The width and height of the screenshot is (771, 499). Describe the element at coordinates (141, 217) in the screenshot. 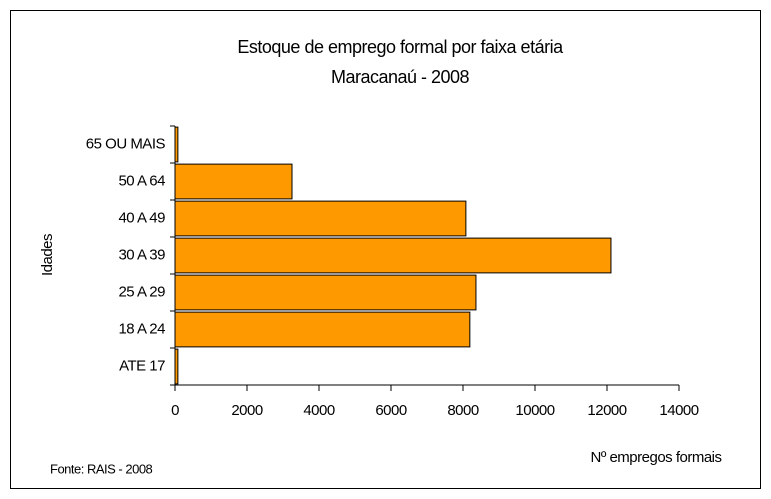

I see `y-tick-label: 40 A 49` at that location.